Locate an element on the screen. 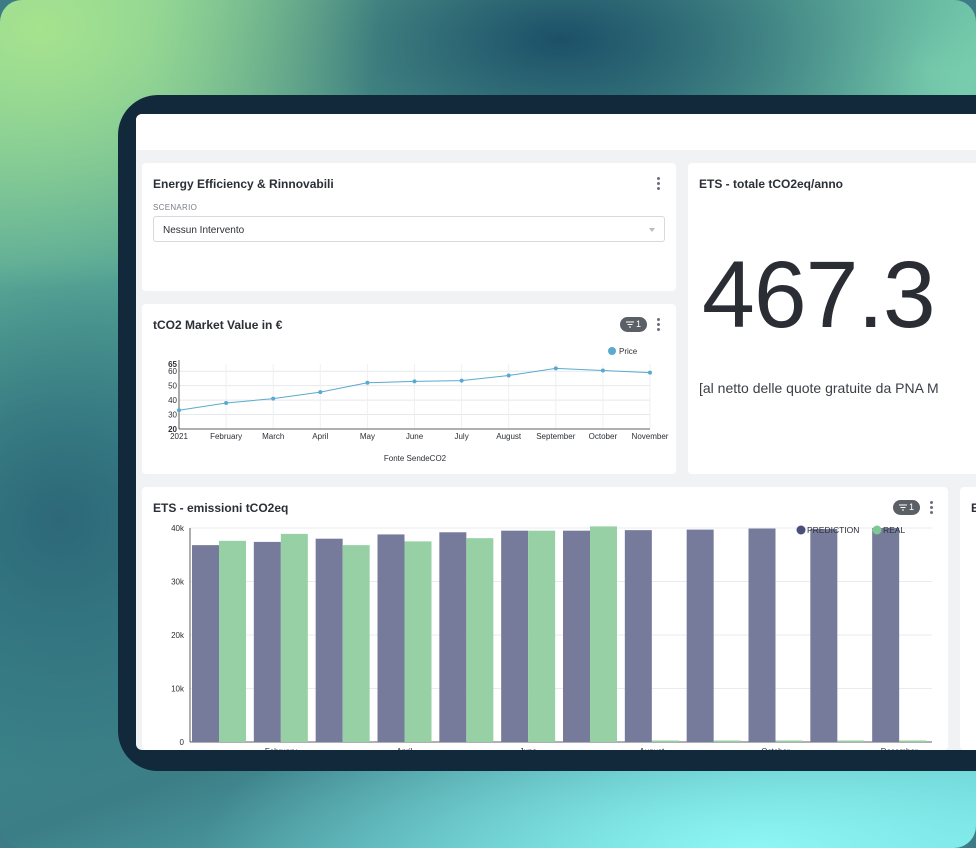 The width and height of the screenshot is (976, 848). scenario-label: SCENARIO is located at coordinates (175, 207).